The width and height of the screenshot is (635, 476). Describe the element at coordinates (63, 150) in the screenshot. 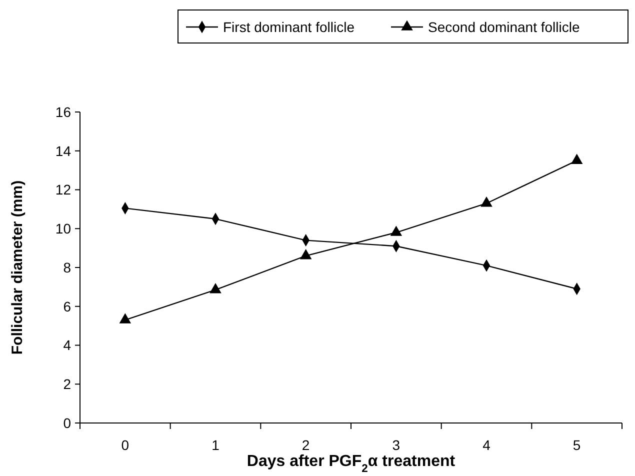

I see `y-tick-label: 14` at that location.